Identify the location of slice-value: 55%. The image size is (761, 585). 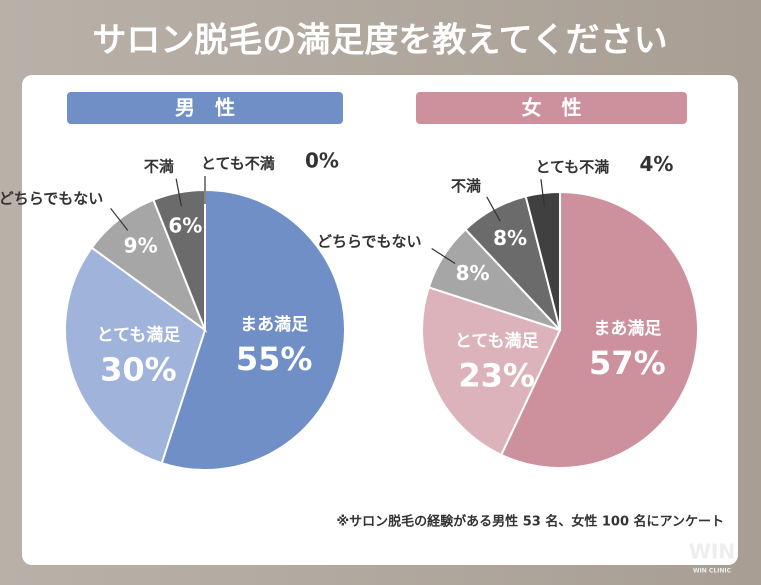
(274, 359).